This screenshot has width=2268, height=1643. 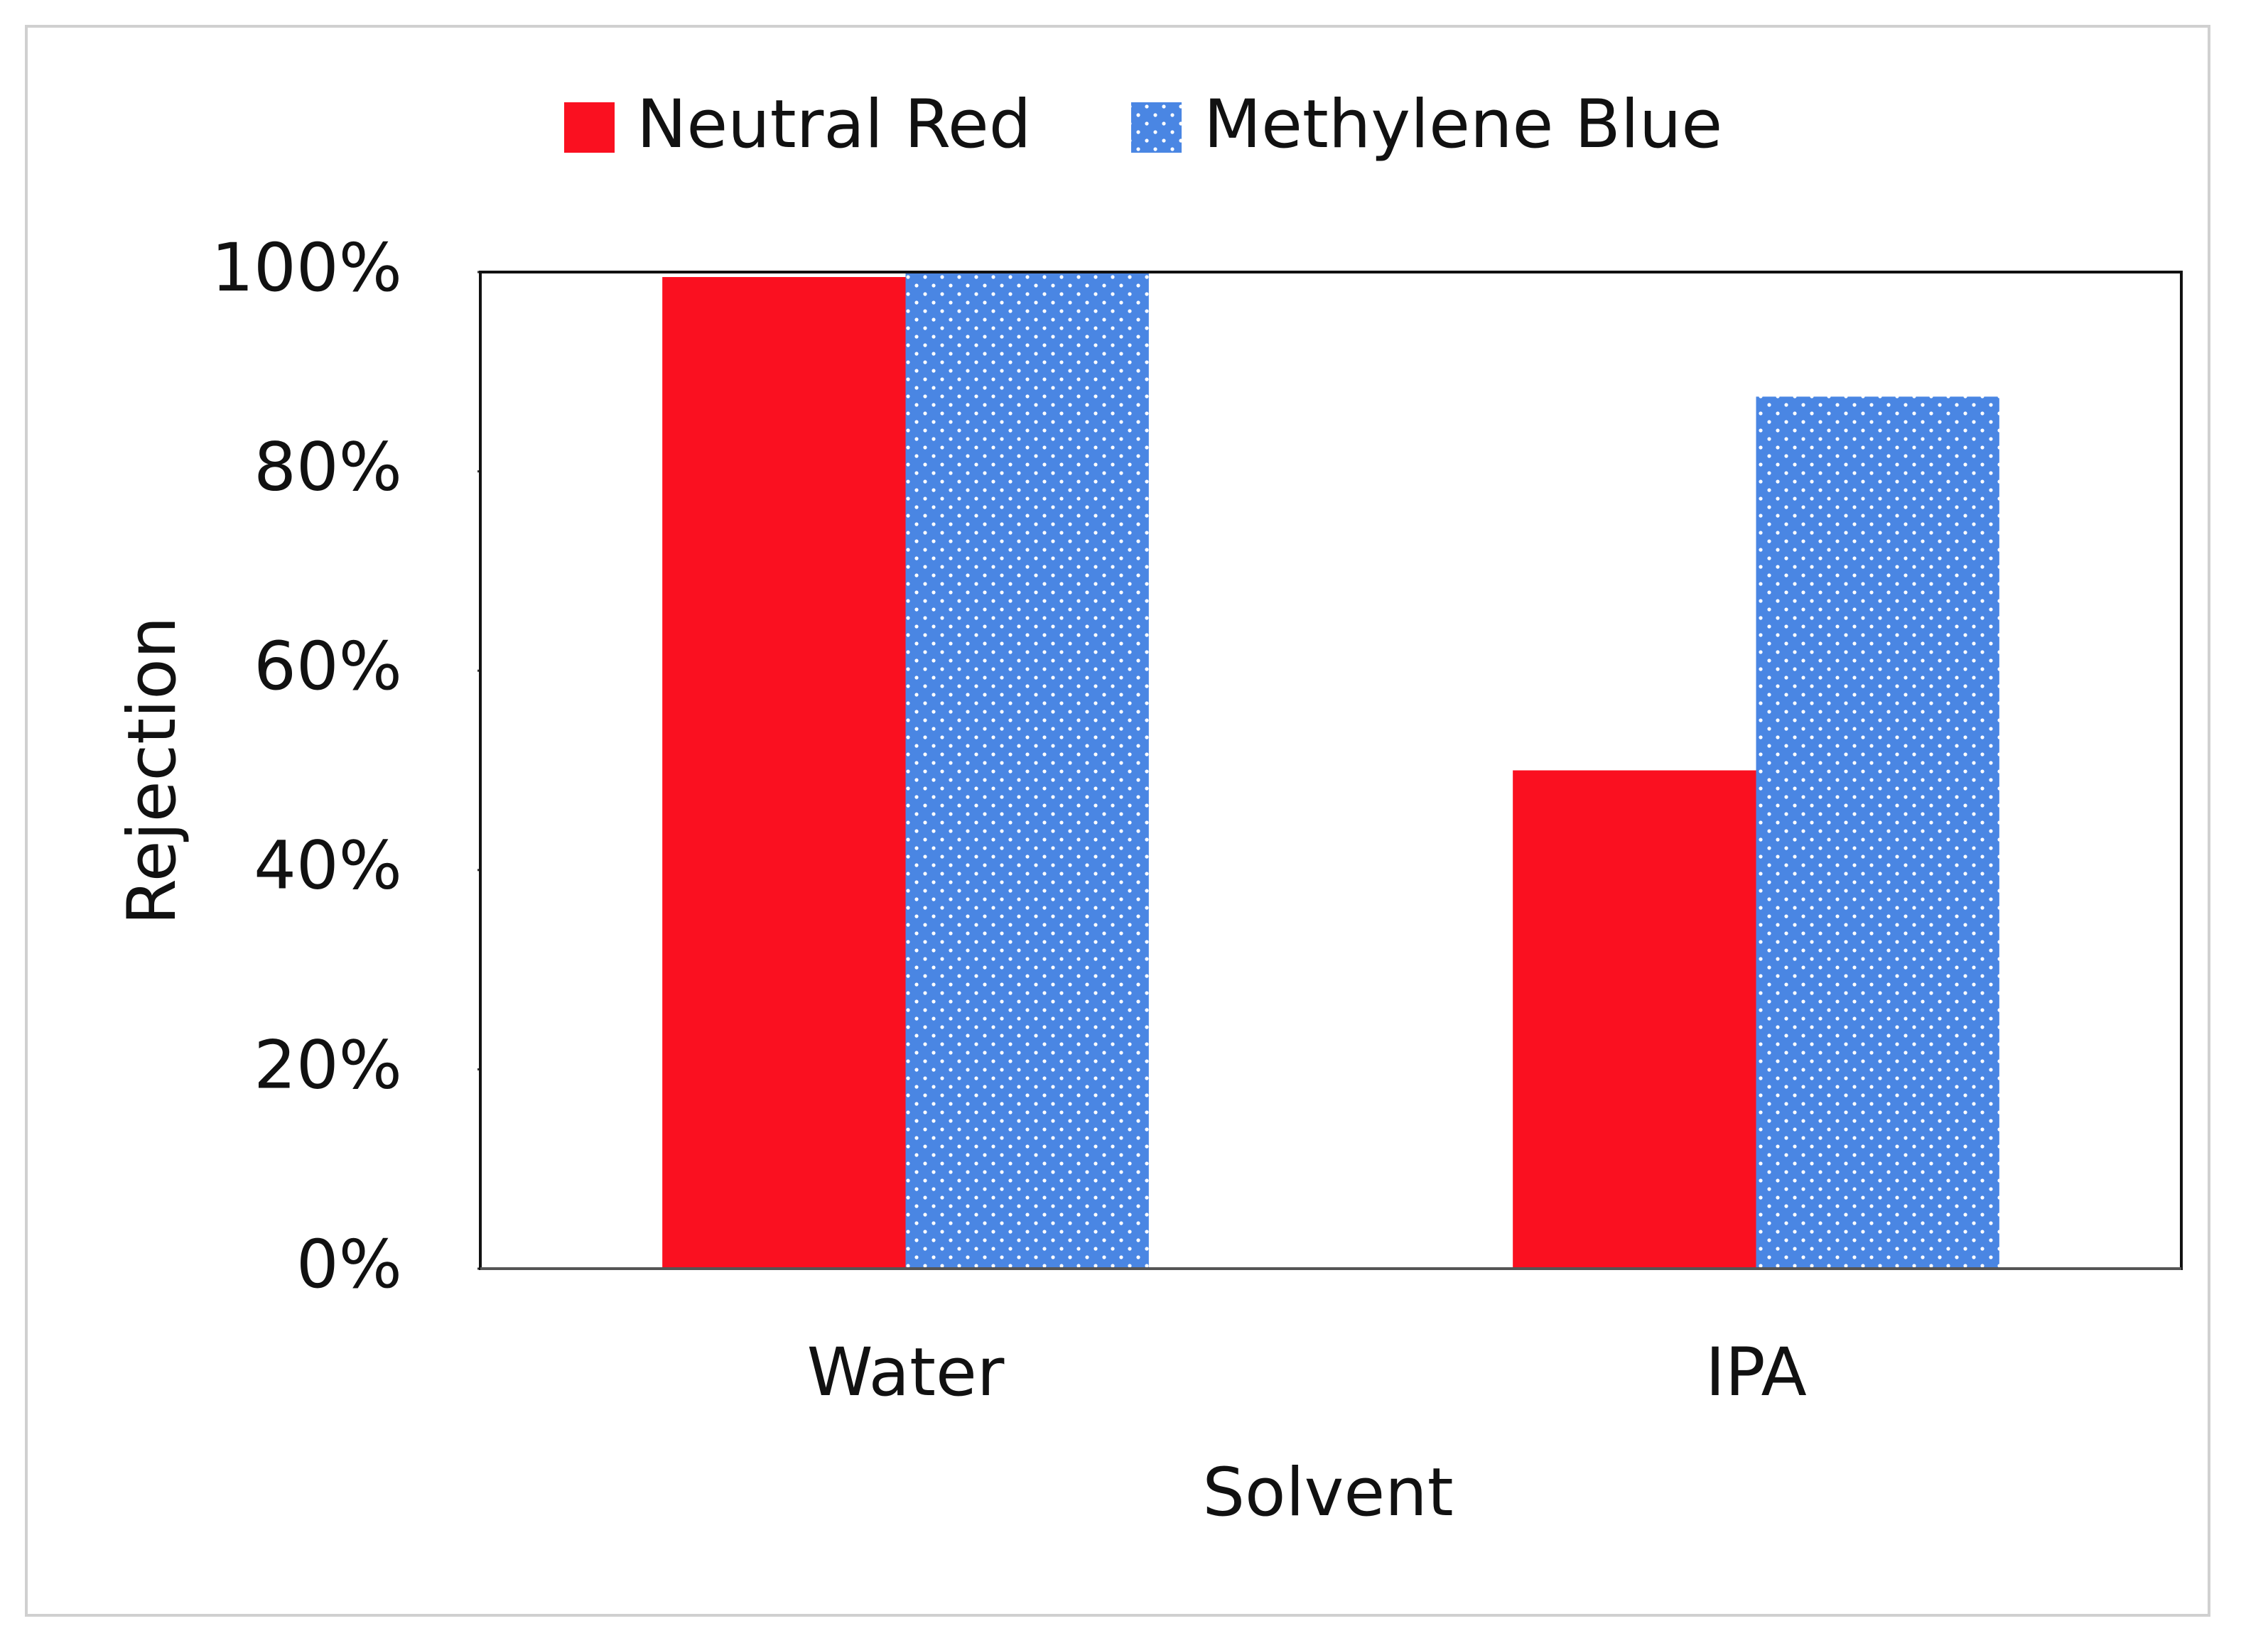 I want to click on x-tick-label: IPA, so click(x=1756, y=1373).